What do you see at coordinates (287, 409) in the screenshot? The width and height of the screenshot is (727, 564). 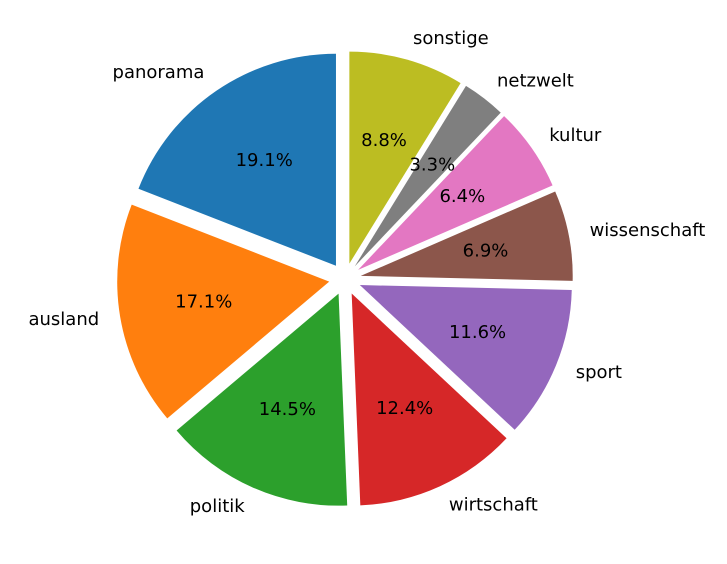 I see `pct-label-politik: 14.5%` at bounding box center [287, 409].